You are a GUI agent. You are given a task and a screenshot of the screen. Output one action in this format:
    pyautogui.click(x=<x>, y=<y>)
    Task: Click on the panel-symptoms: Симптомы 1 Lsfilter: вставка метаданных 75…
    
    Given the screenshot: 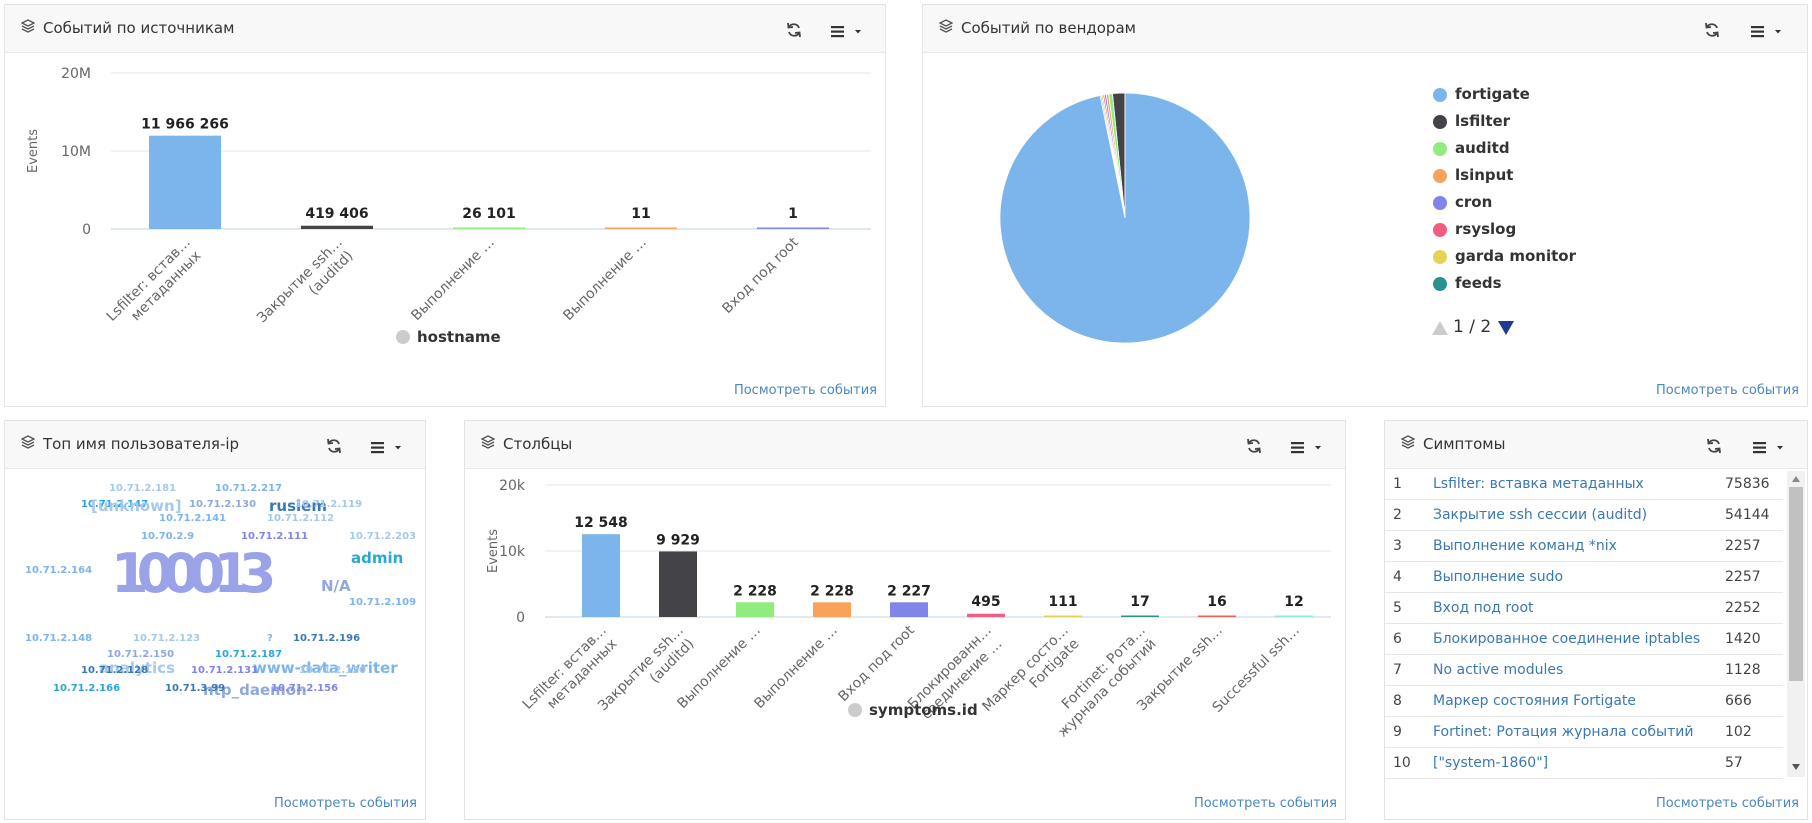 What is the action you would take?
    pyautogui.click(x=1596, y=620)
    